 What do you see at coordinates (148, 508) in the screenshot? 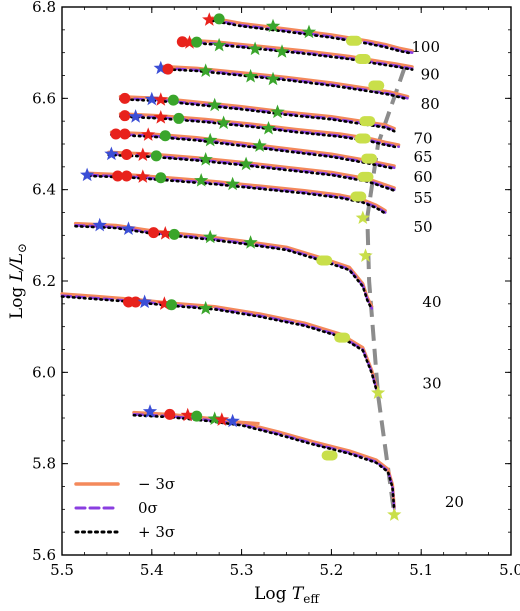
I see `legend-label: 0σ` at bounding box center [148, 508].